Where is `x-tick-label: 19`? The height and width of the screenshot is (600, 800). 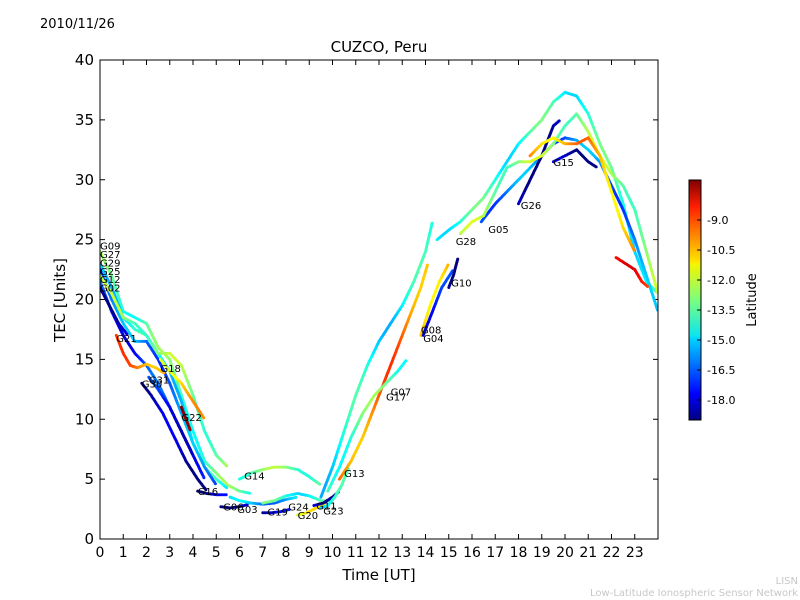
x-tick-label: 19 is located at coordinates (542, 553).